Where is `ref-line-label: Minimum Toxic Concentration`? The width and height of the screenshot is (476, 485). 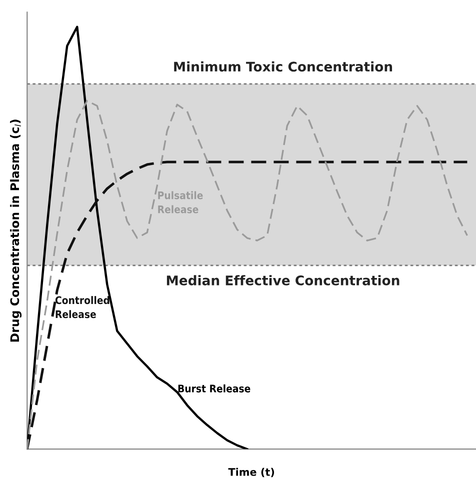
ref-line-label: Minimum Toxic Concentration is located at coordinates (283, 66).